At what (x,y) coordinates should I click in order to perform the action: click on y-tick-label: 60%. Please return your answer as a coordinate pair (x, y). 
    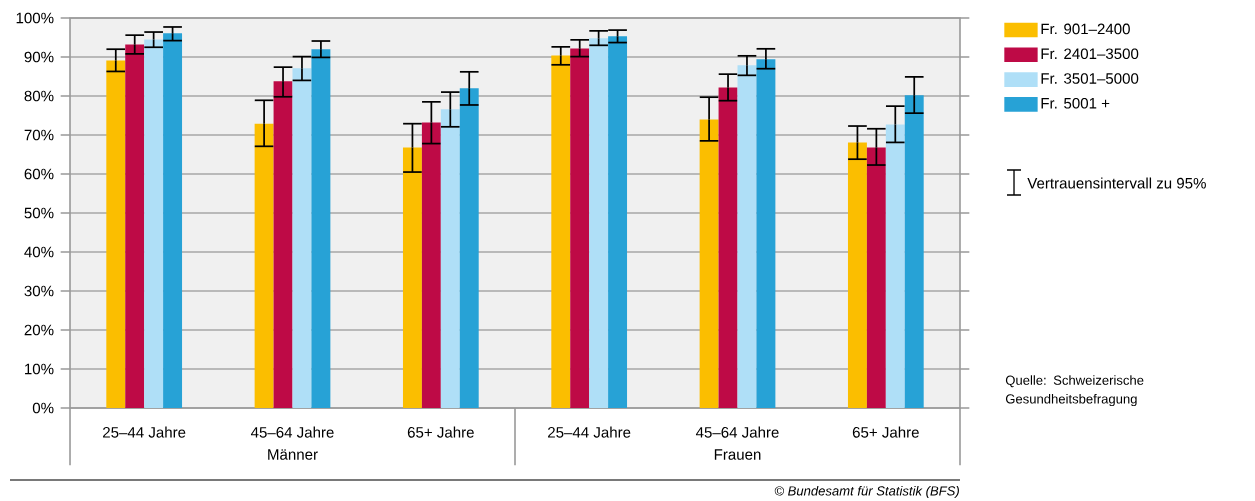
    Looking at the image, I should click on (39, 174).